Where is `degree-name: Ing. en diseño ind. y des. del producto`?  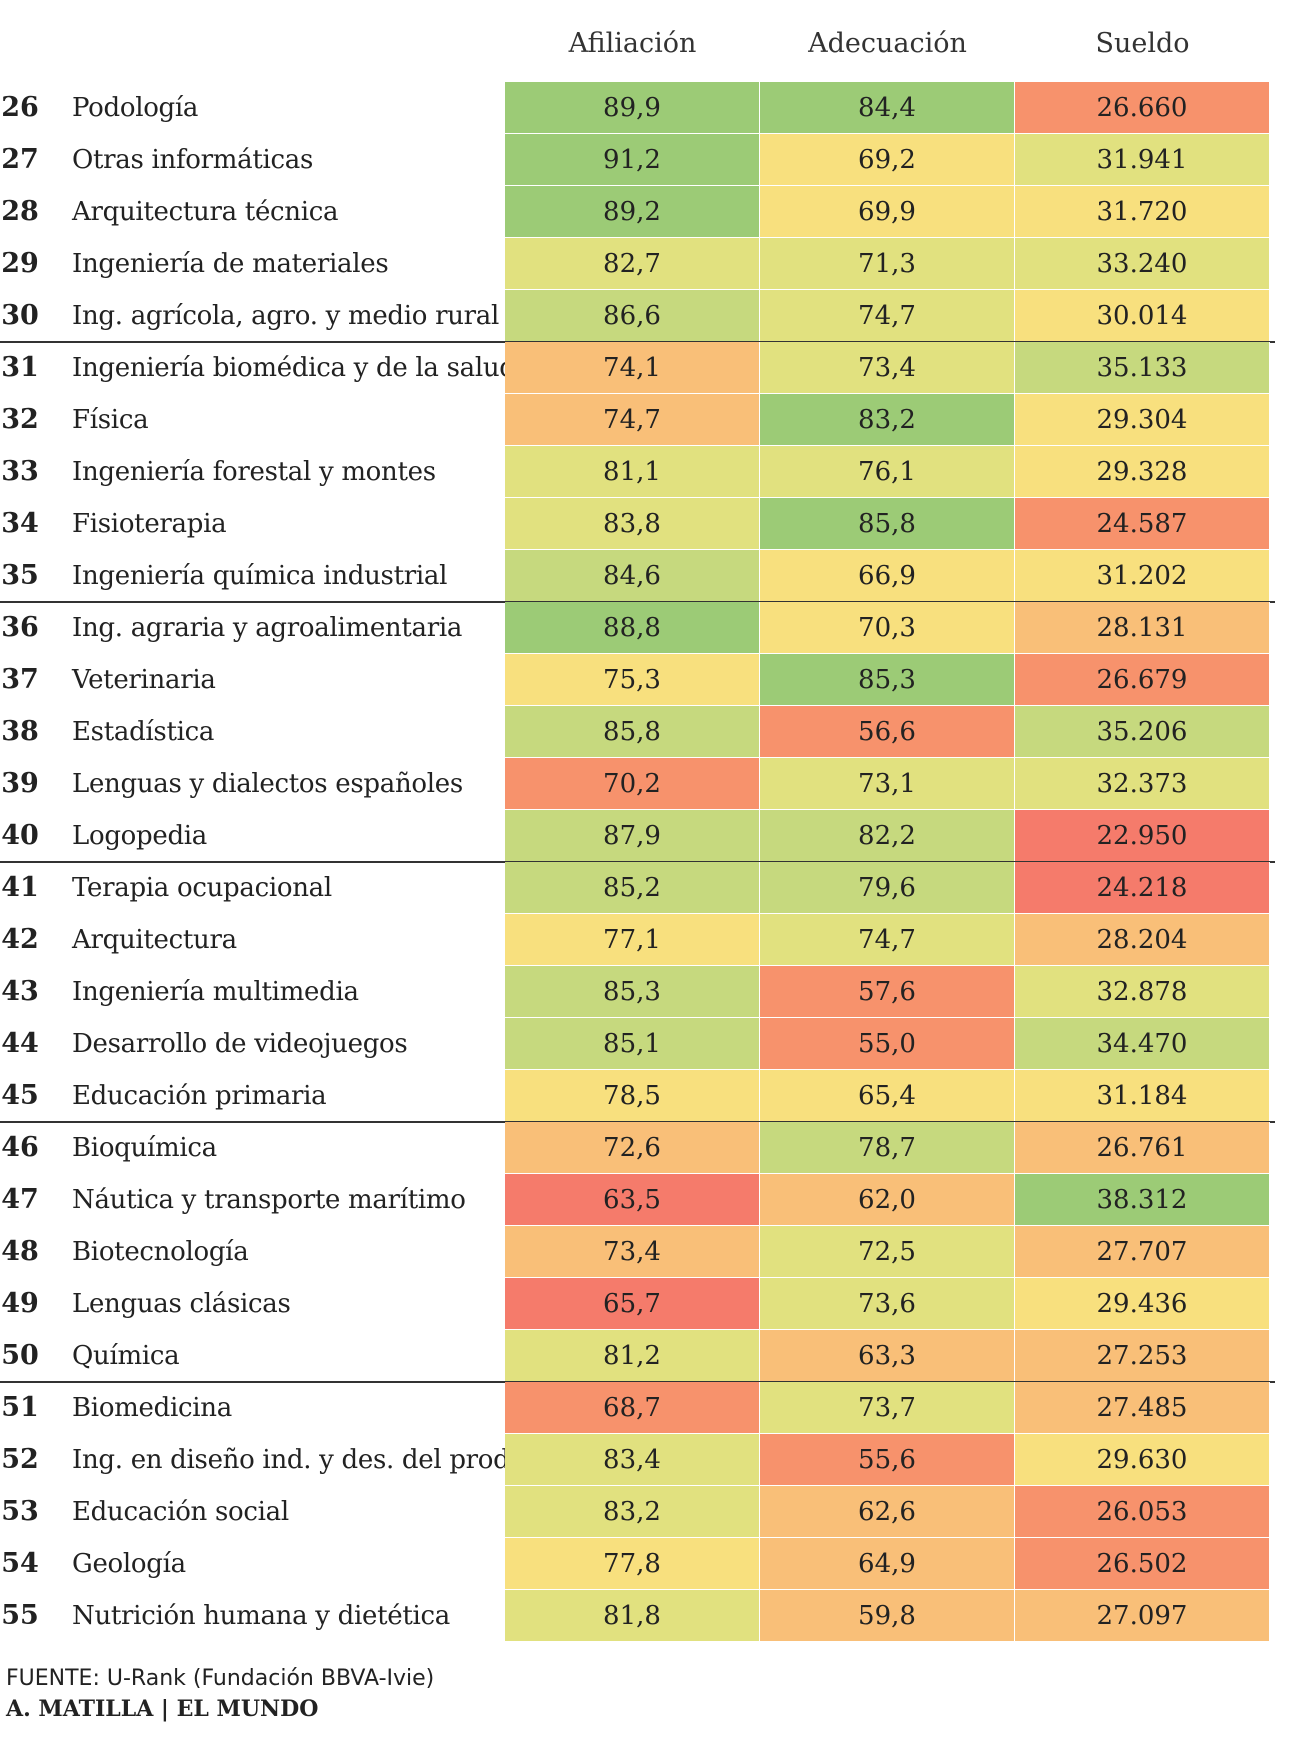
degree-name: Ing. en diseño ind. y des. del producto is located at coordinates (319, 1460).